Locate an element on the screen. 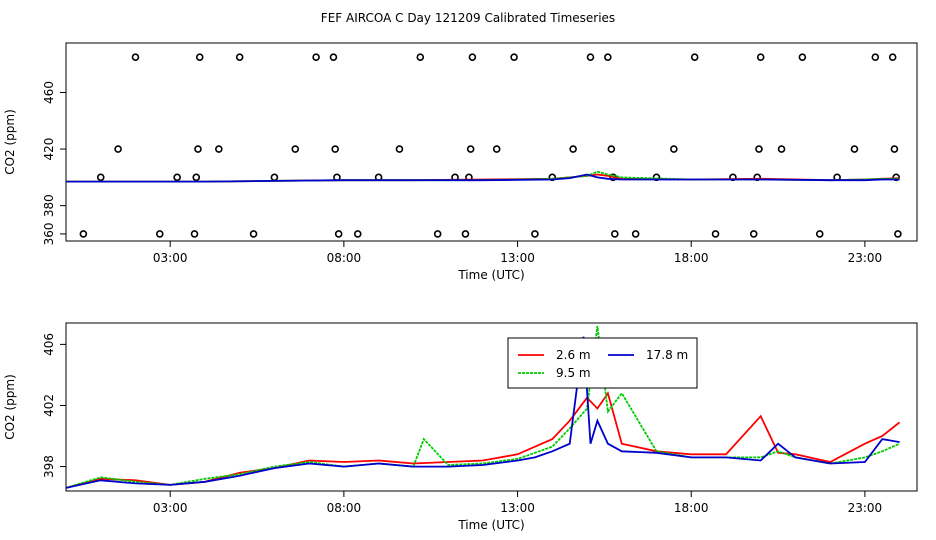  y-tick-label: 460 is located at coordinates (49, 92).